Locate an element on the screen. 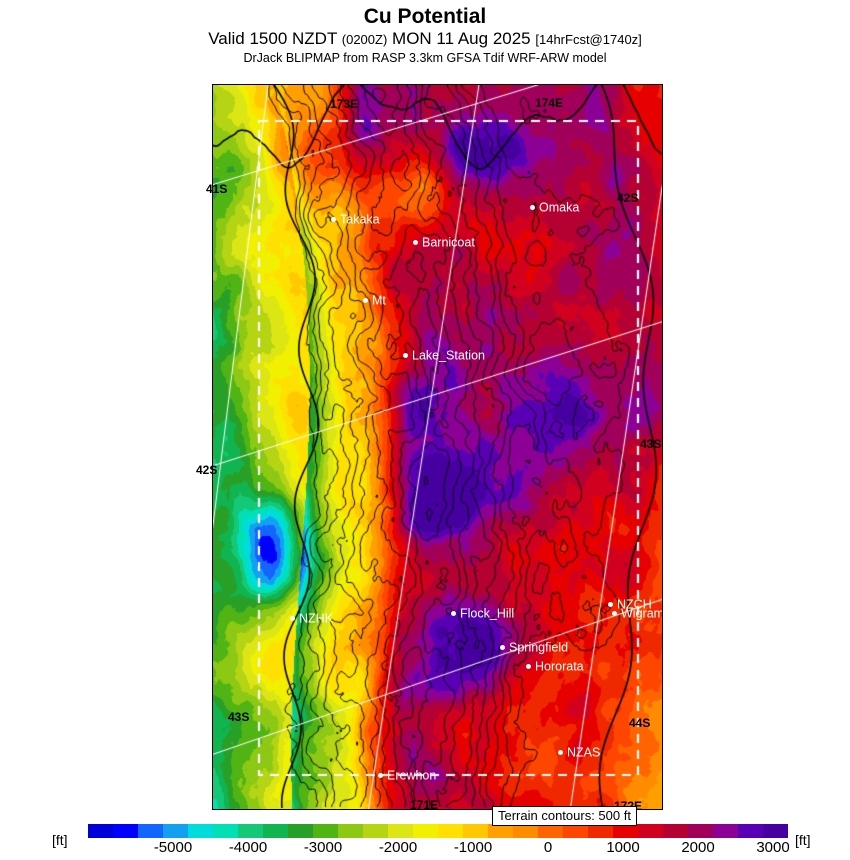  map-place-marker: Flock_Hill is located at coordinates (482, 613).